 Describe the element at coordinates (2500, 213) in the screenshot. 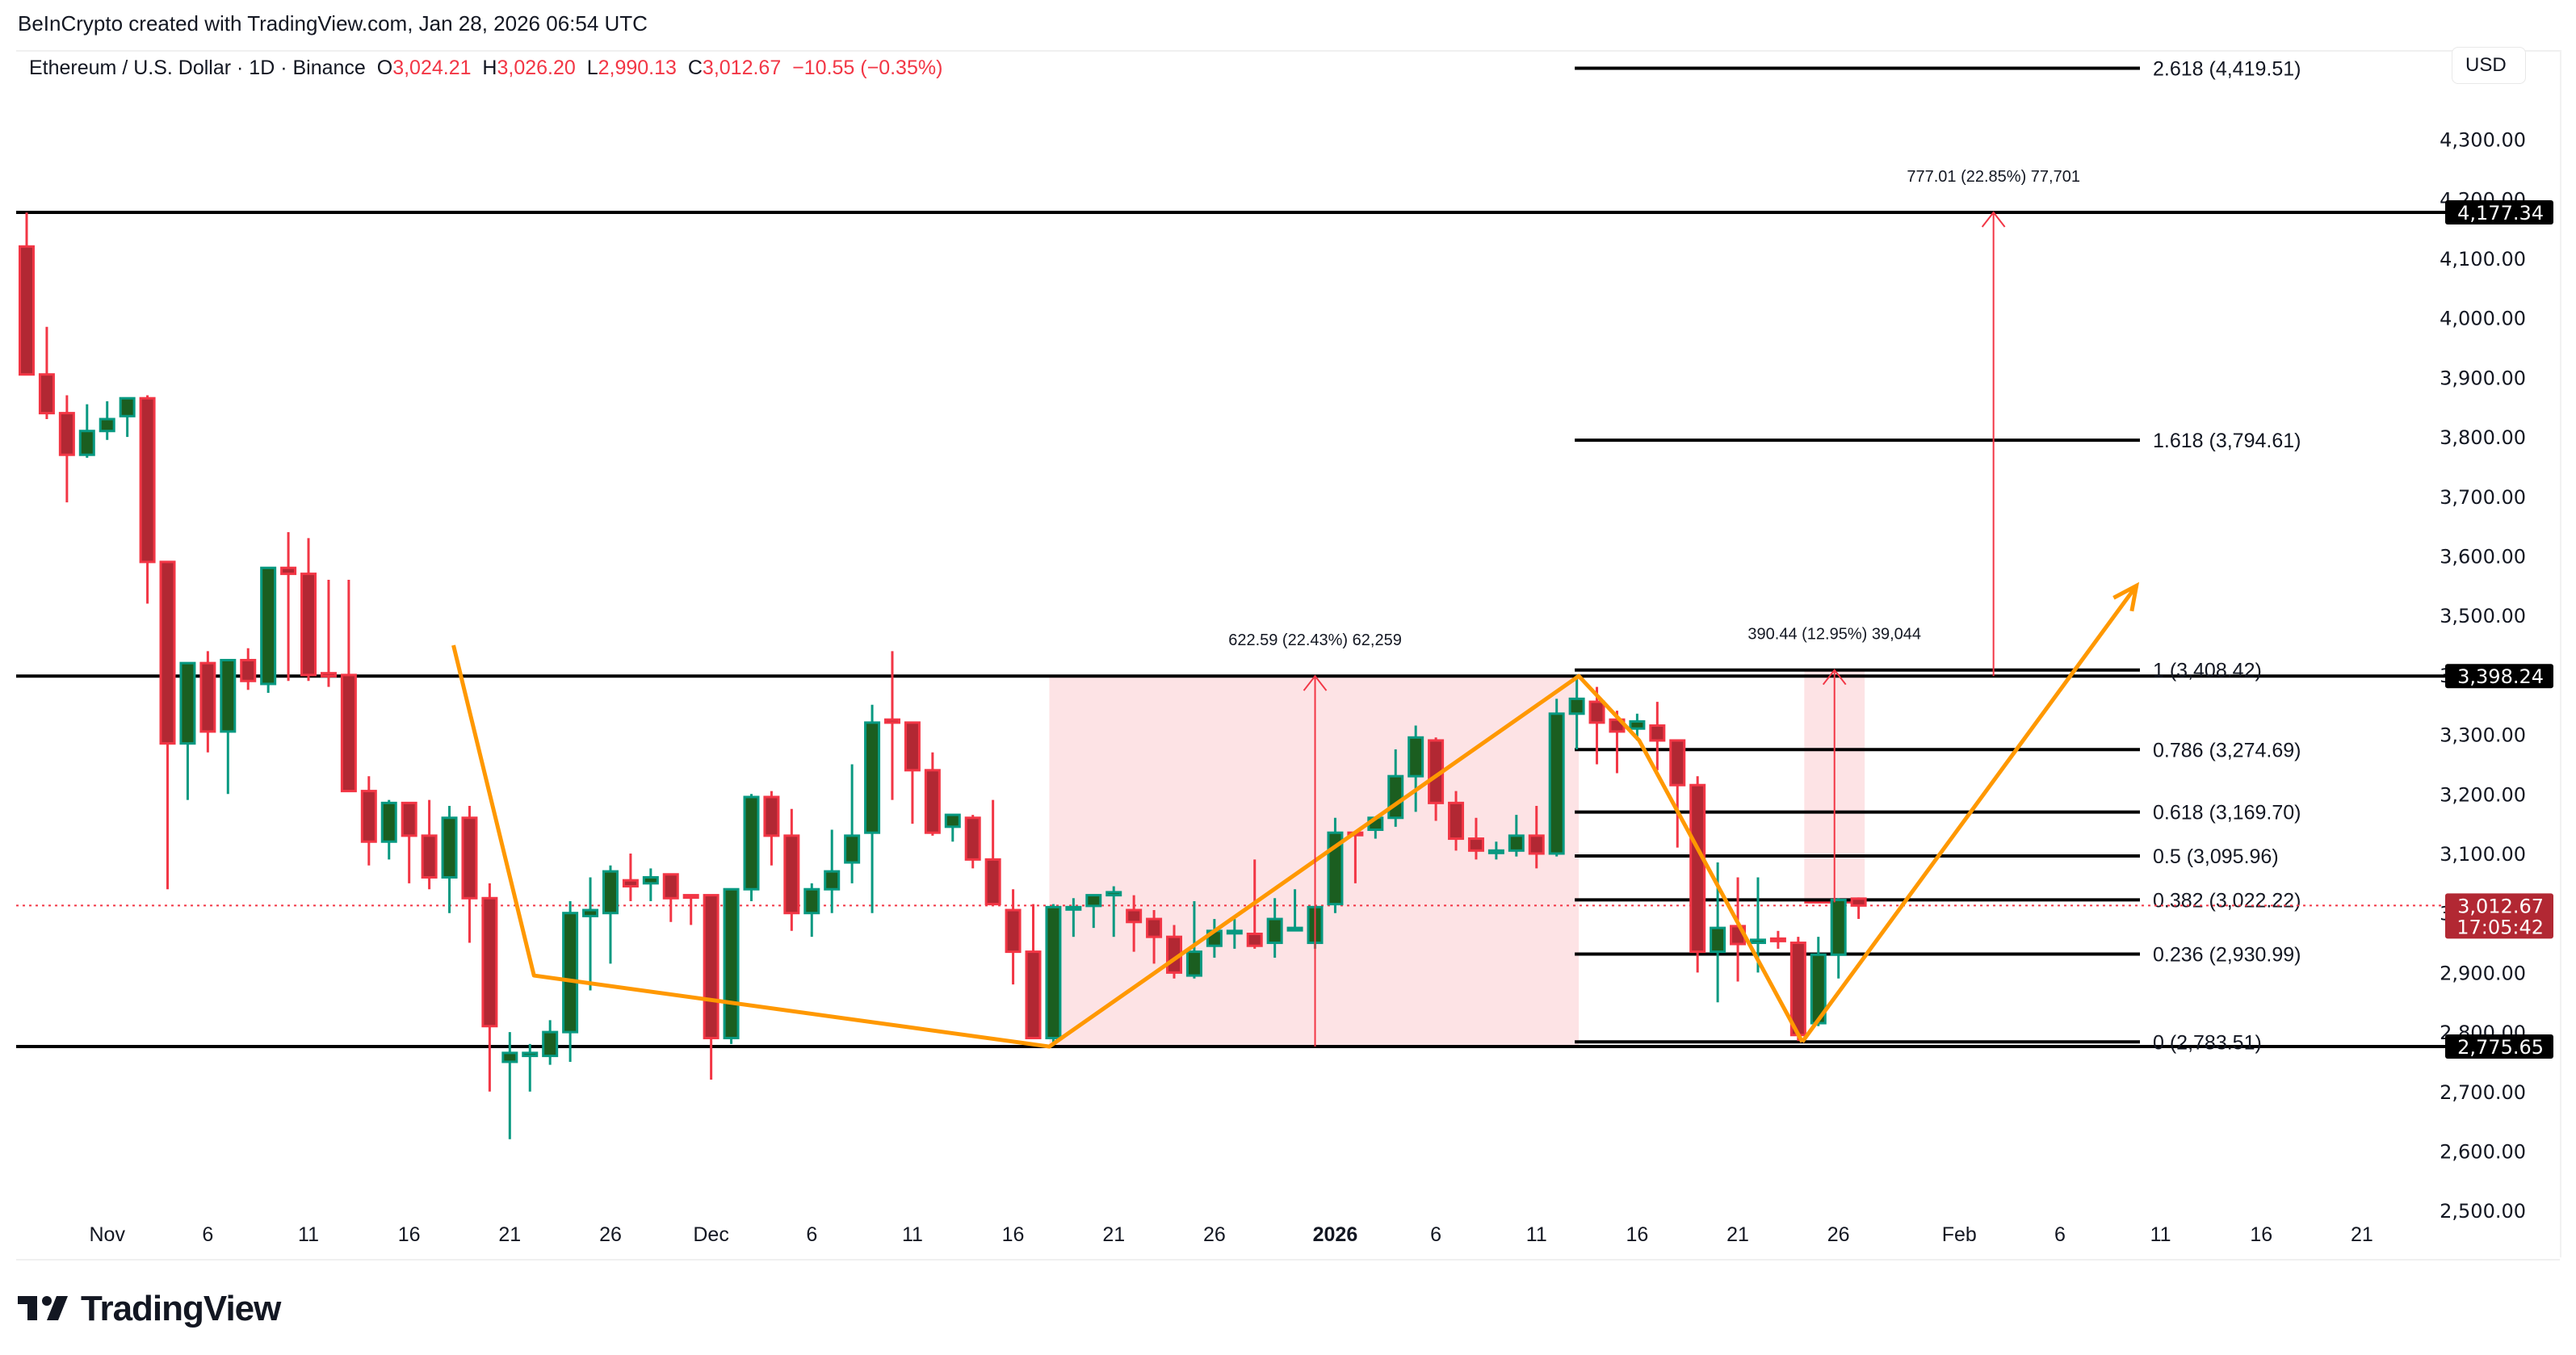

I see `price-tag-value: 4,177.34` at that location.